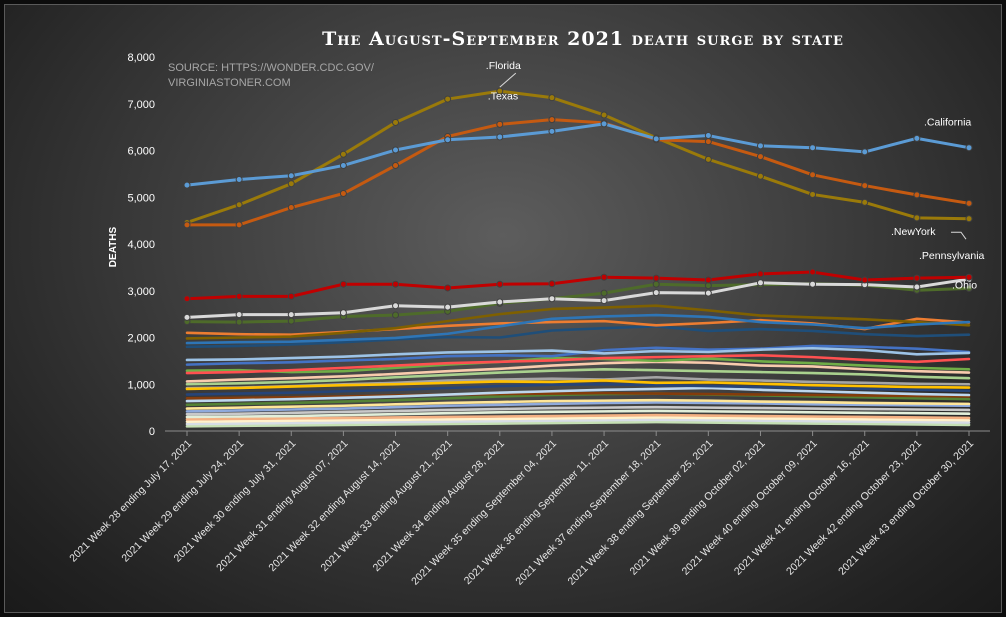  I want to click on series-label: .Florida, so click(503, 66).